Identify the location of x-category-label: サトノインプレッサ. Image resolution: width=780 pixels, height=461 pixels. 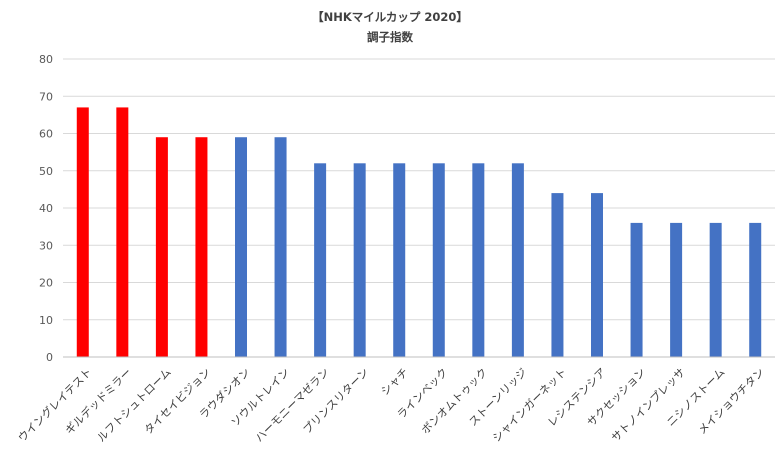
(648, 405).